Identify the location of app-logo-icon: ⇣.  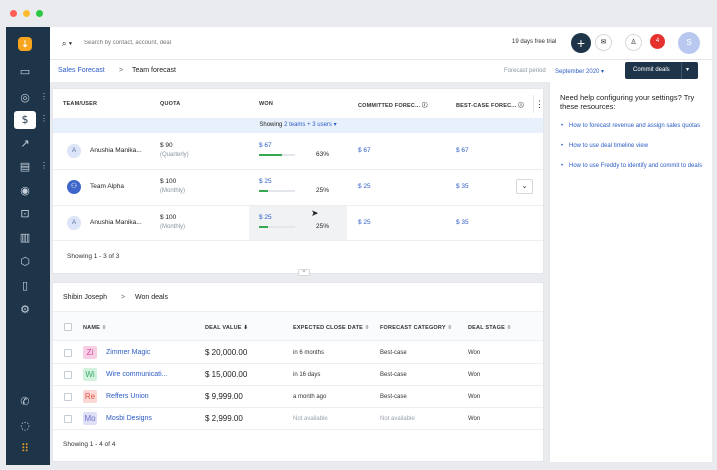
(25, 44).